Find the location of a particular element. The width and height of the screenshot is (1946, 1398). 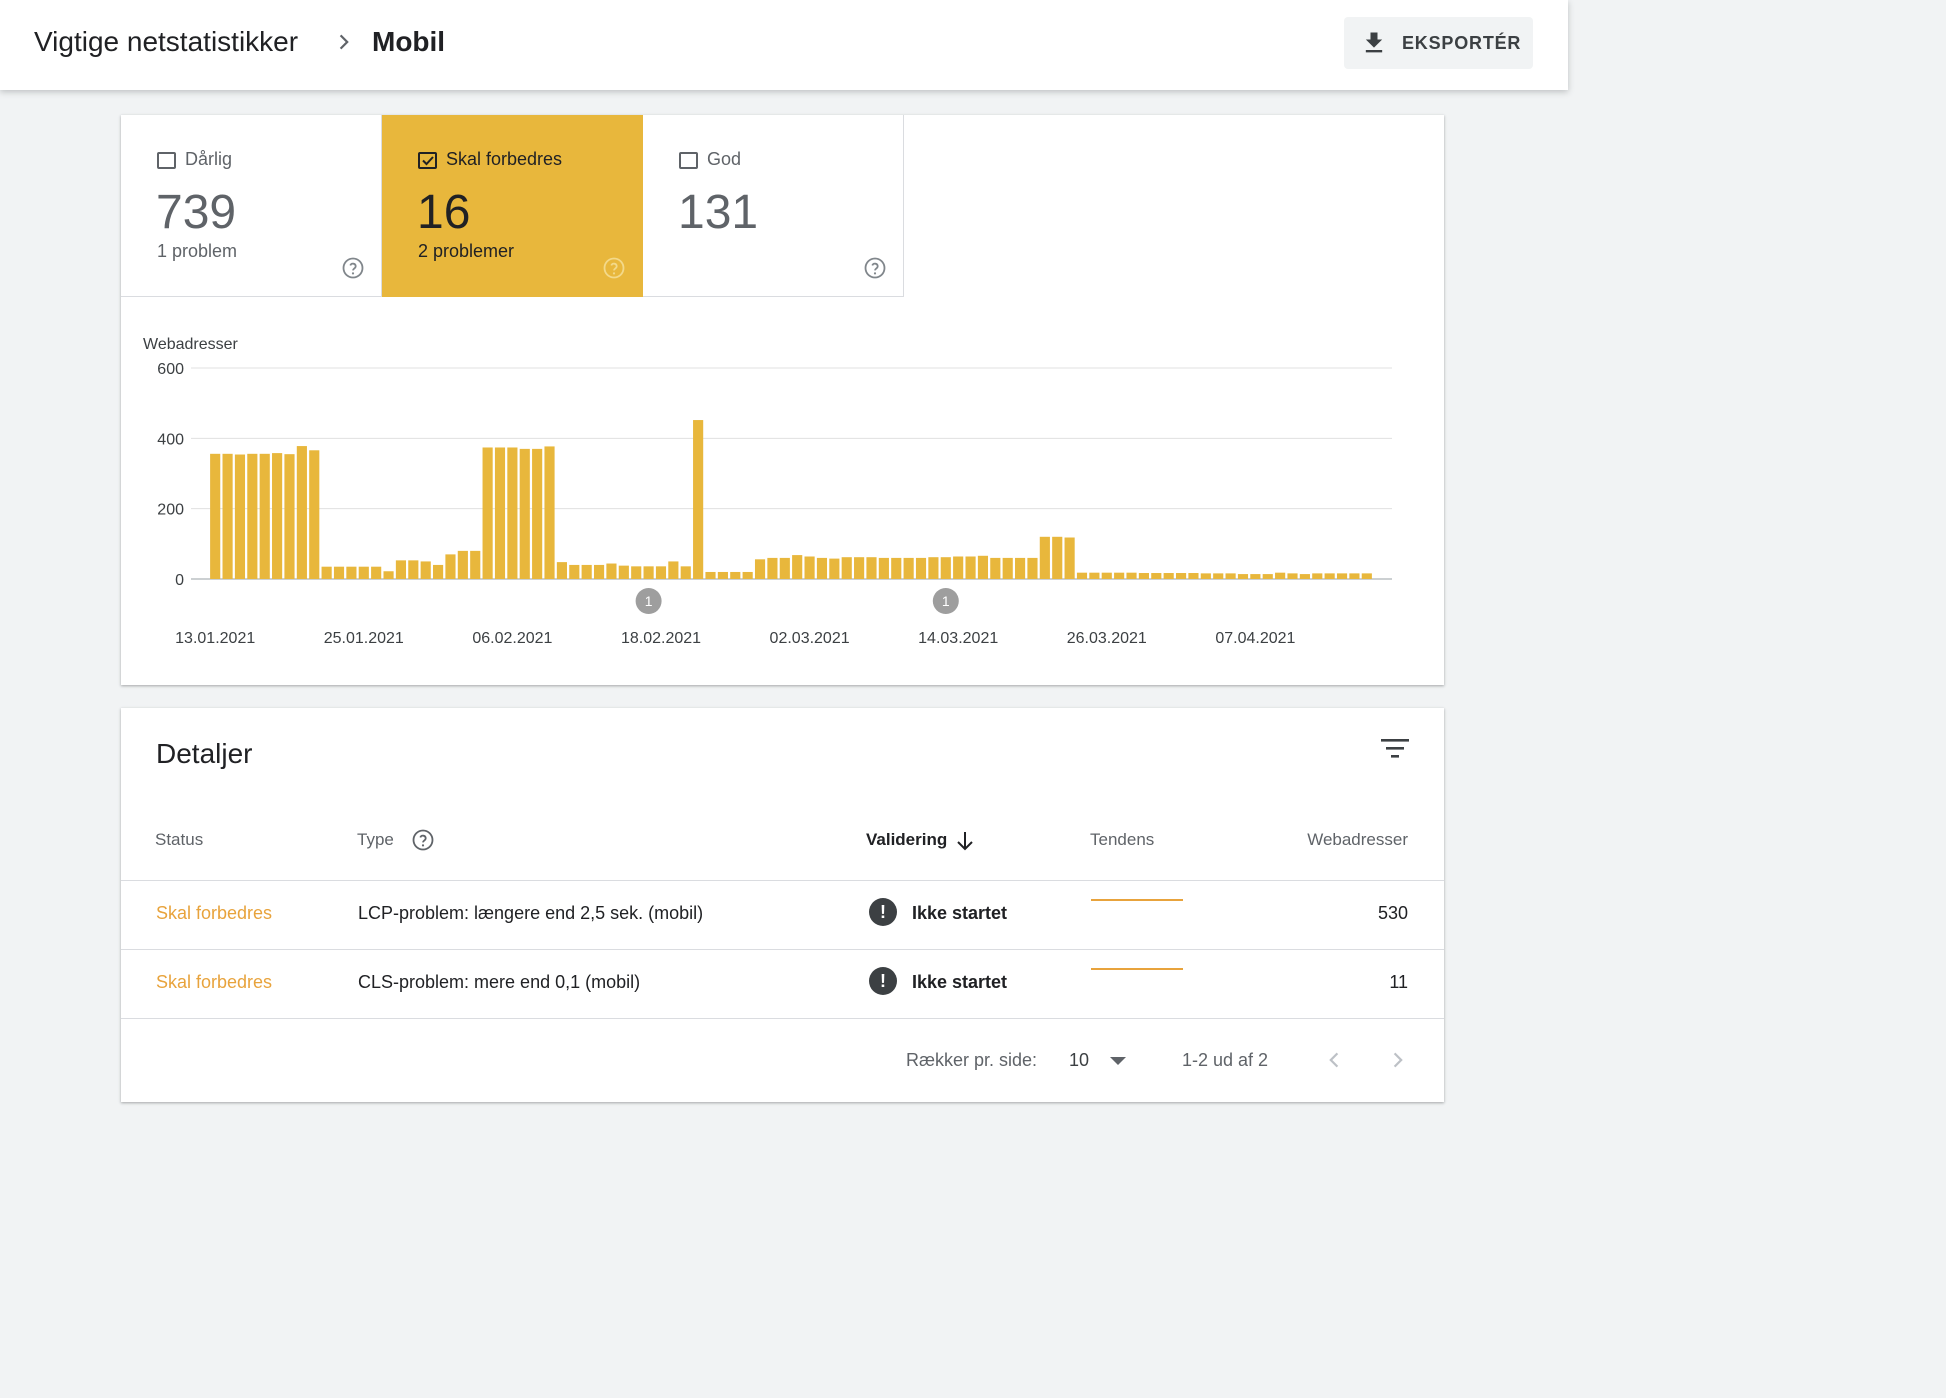

dropdown-arrow-icon is located at coordinates (1118, 1061).